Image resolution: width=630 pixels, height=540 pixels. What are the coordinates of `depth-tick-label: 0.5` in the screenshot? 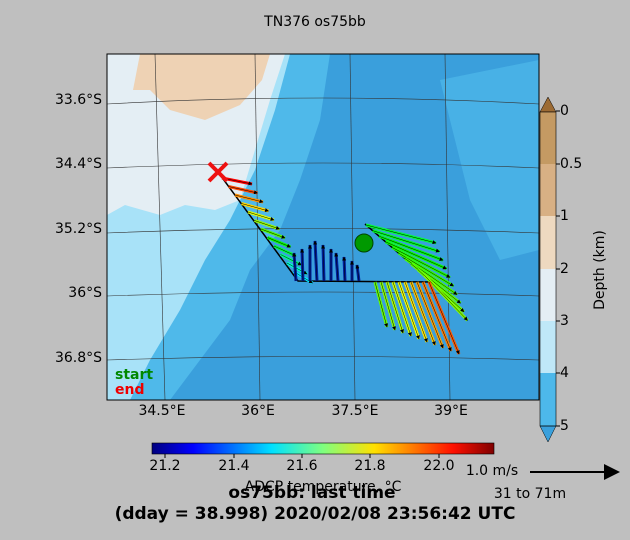 It's located at (571, 164).